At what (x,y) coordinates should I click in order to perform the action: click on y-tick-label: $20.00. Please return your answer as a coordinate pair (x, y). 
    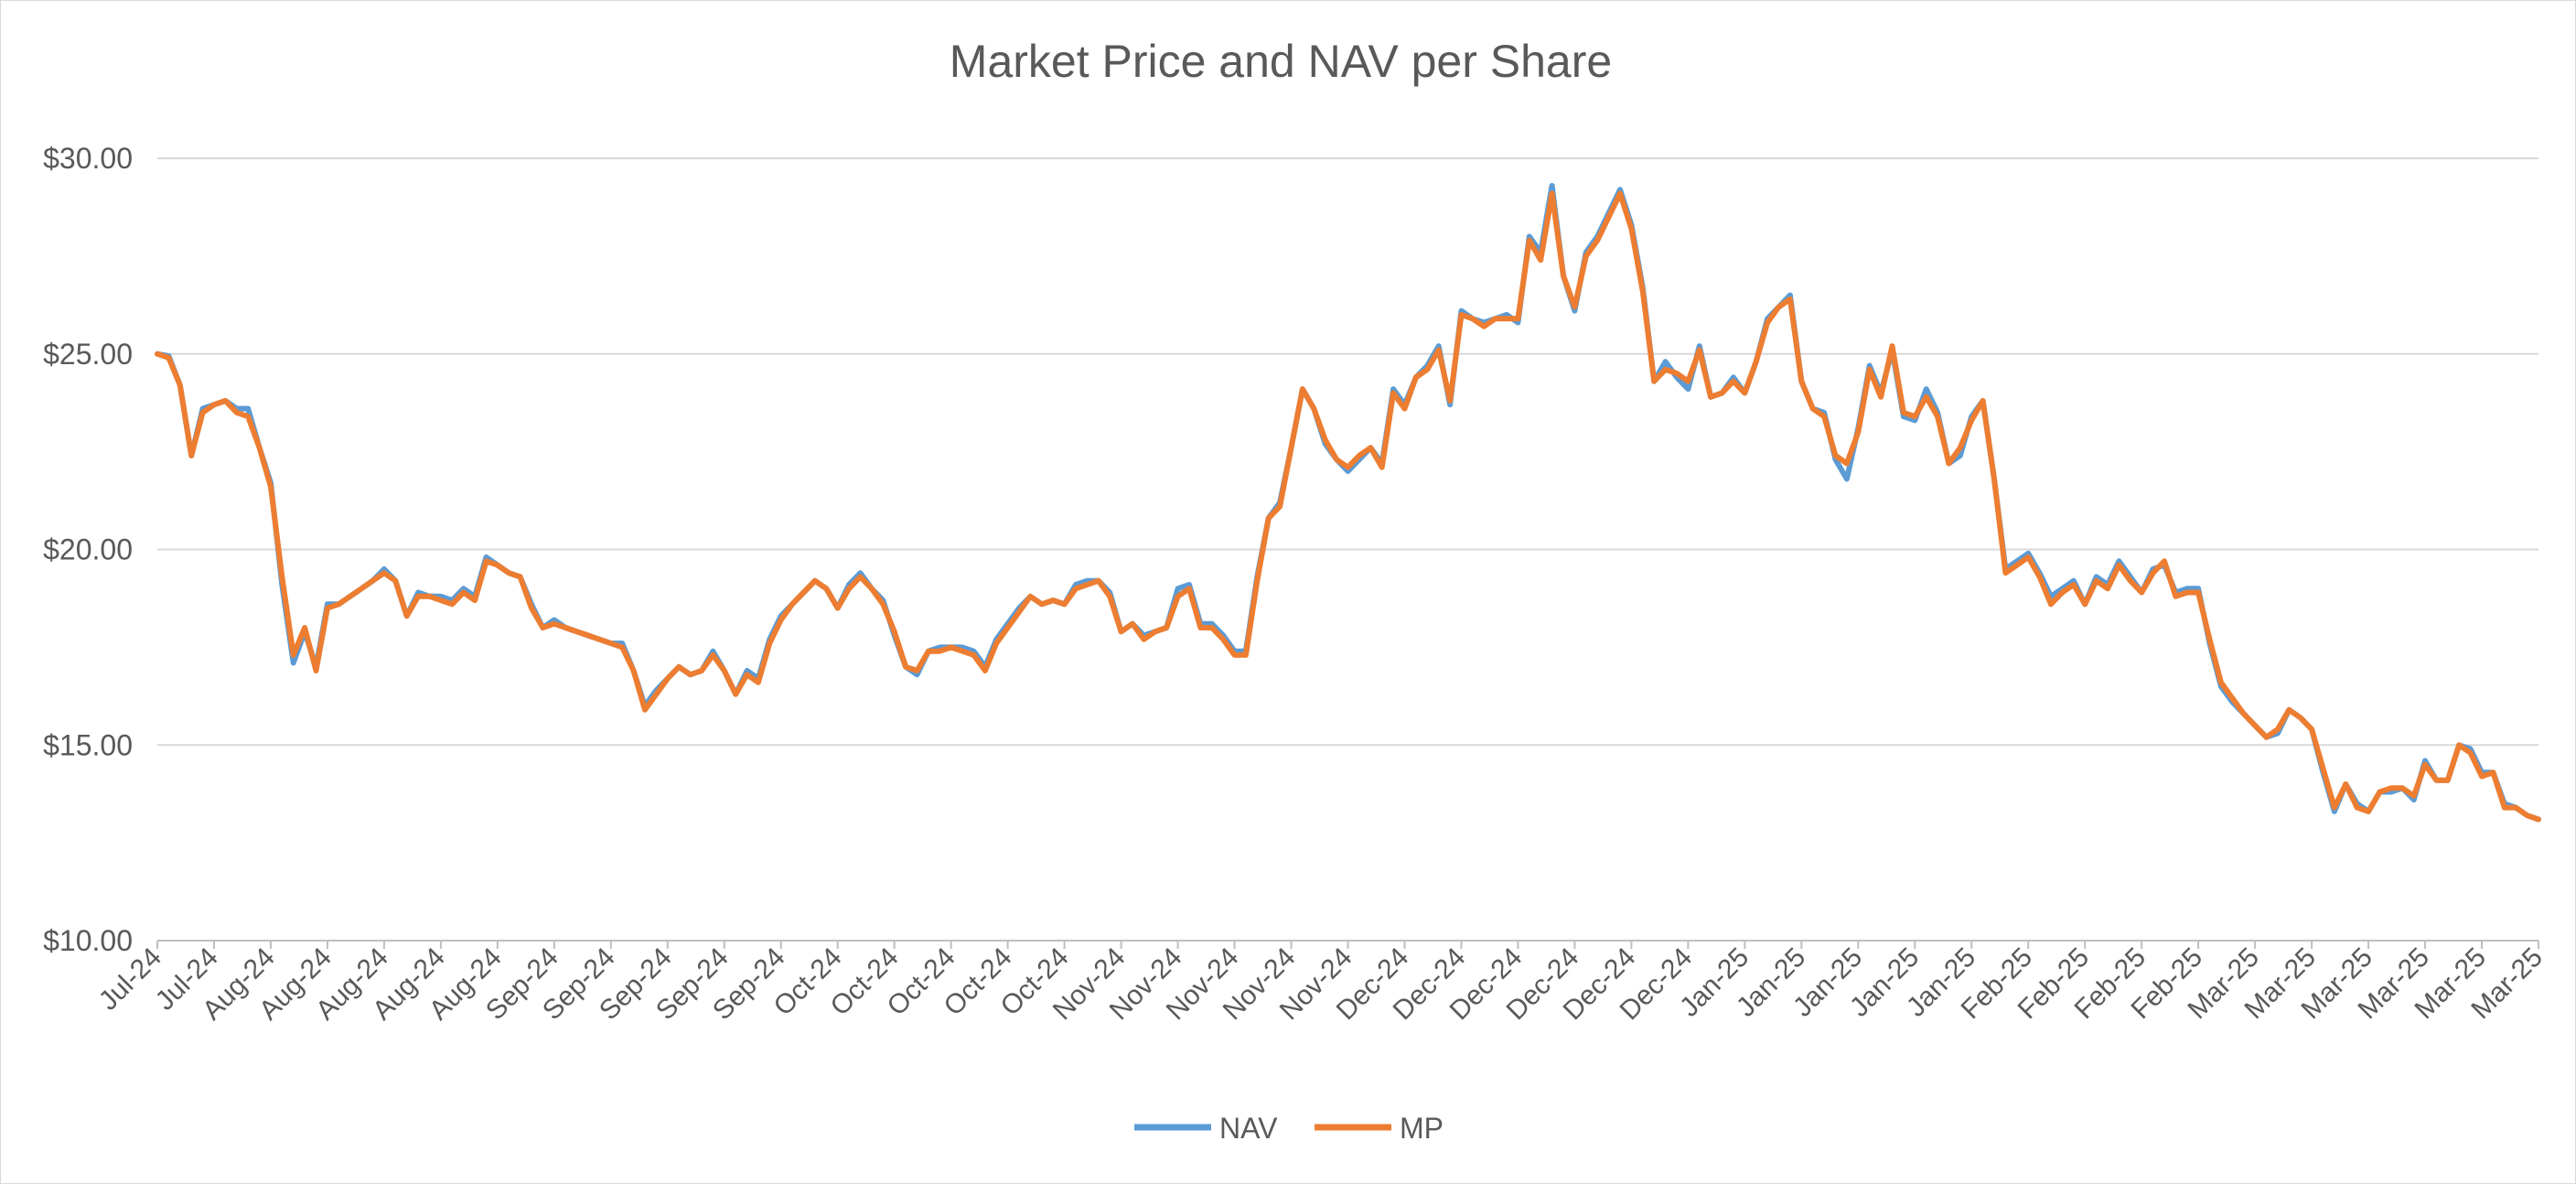
    Looking at the image, I should click on (88, 550).